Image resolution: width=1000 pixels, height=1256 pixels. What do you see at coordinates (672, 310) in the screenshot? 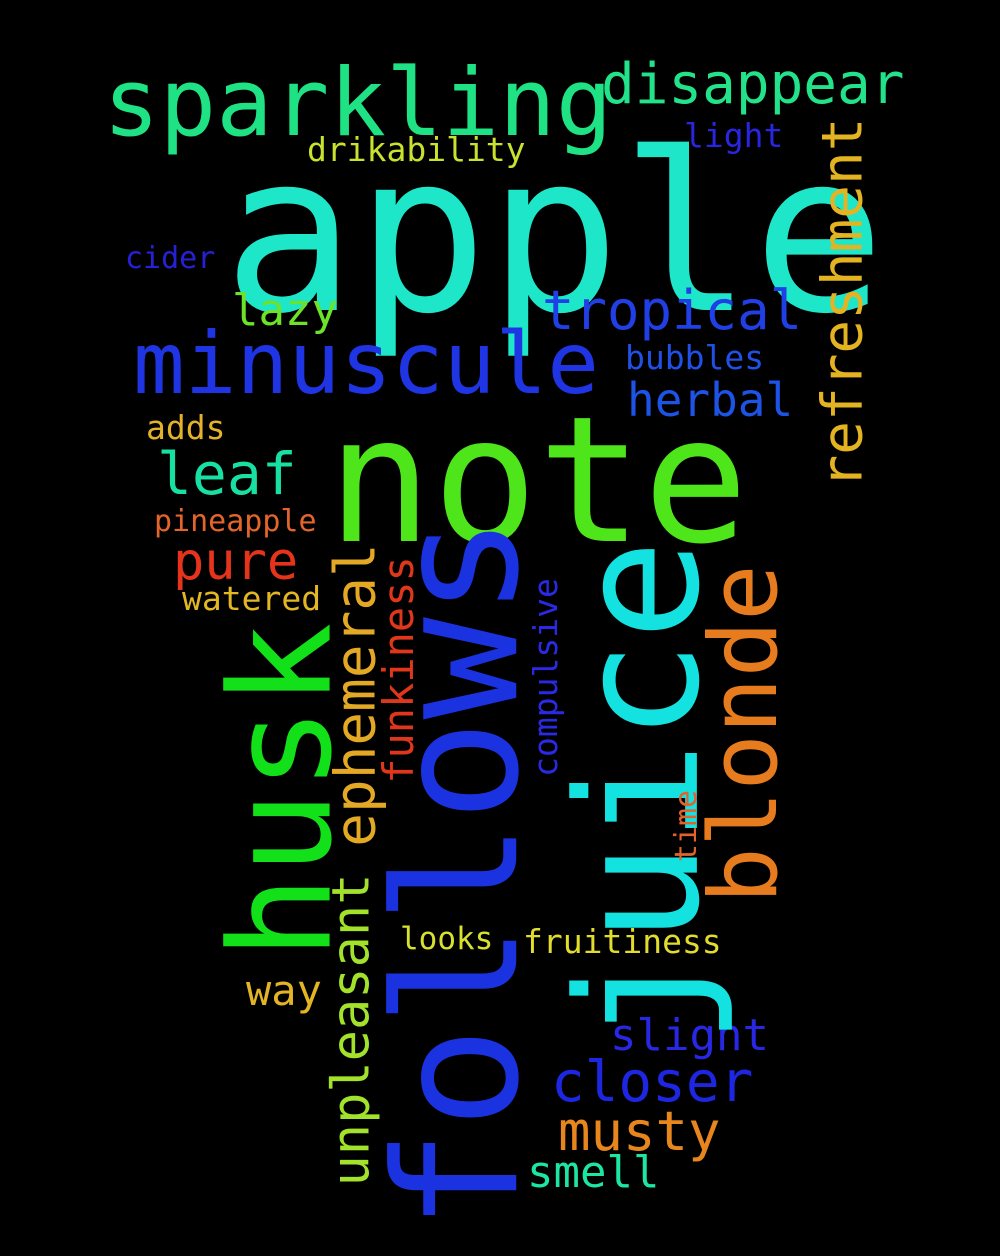
I see `word-tropical: tropical` at bounding box center [672, 310].